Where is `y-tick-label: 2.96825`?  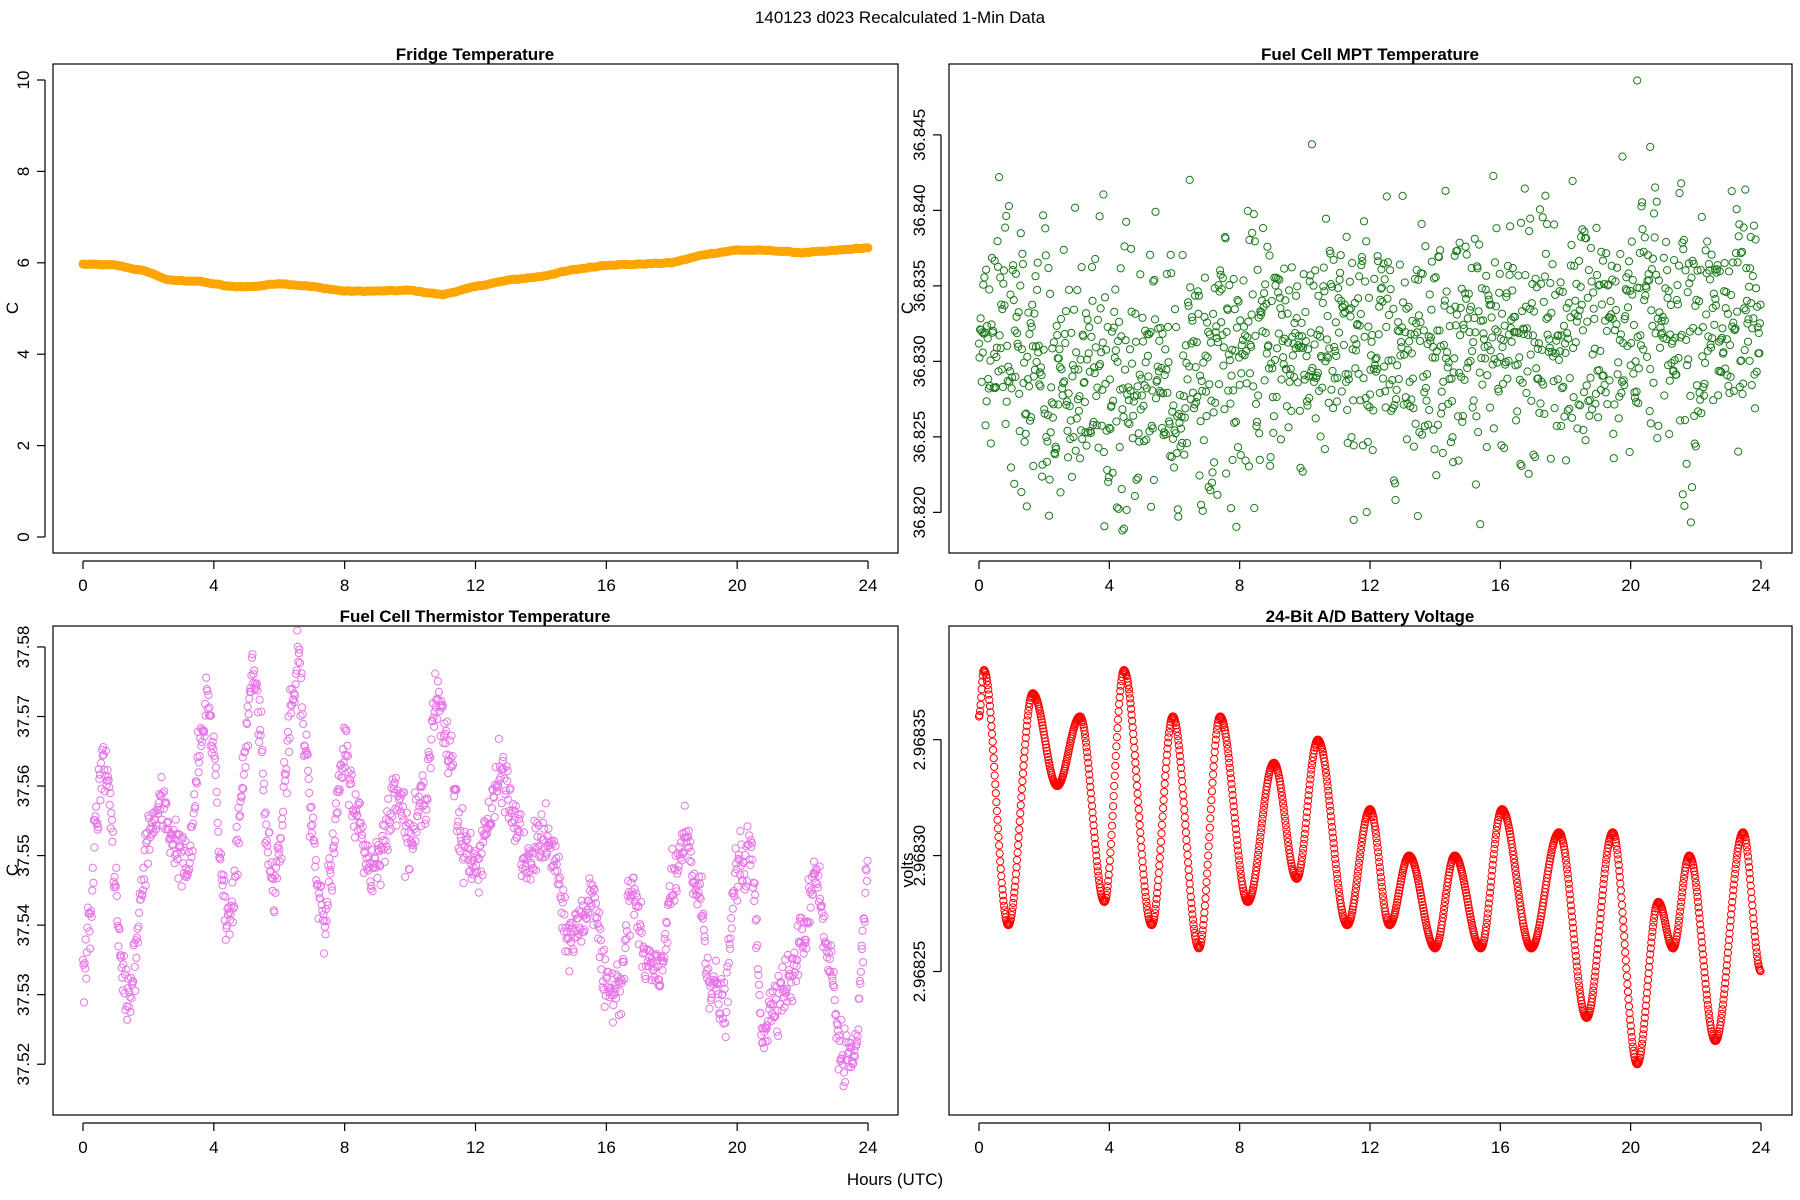 y-tick-label: 2.96825 is located at coordinates (919, 971).